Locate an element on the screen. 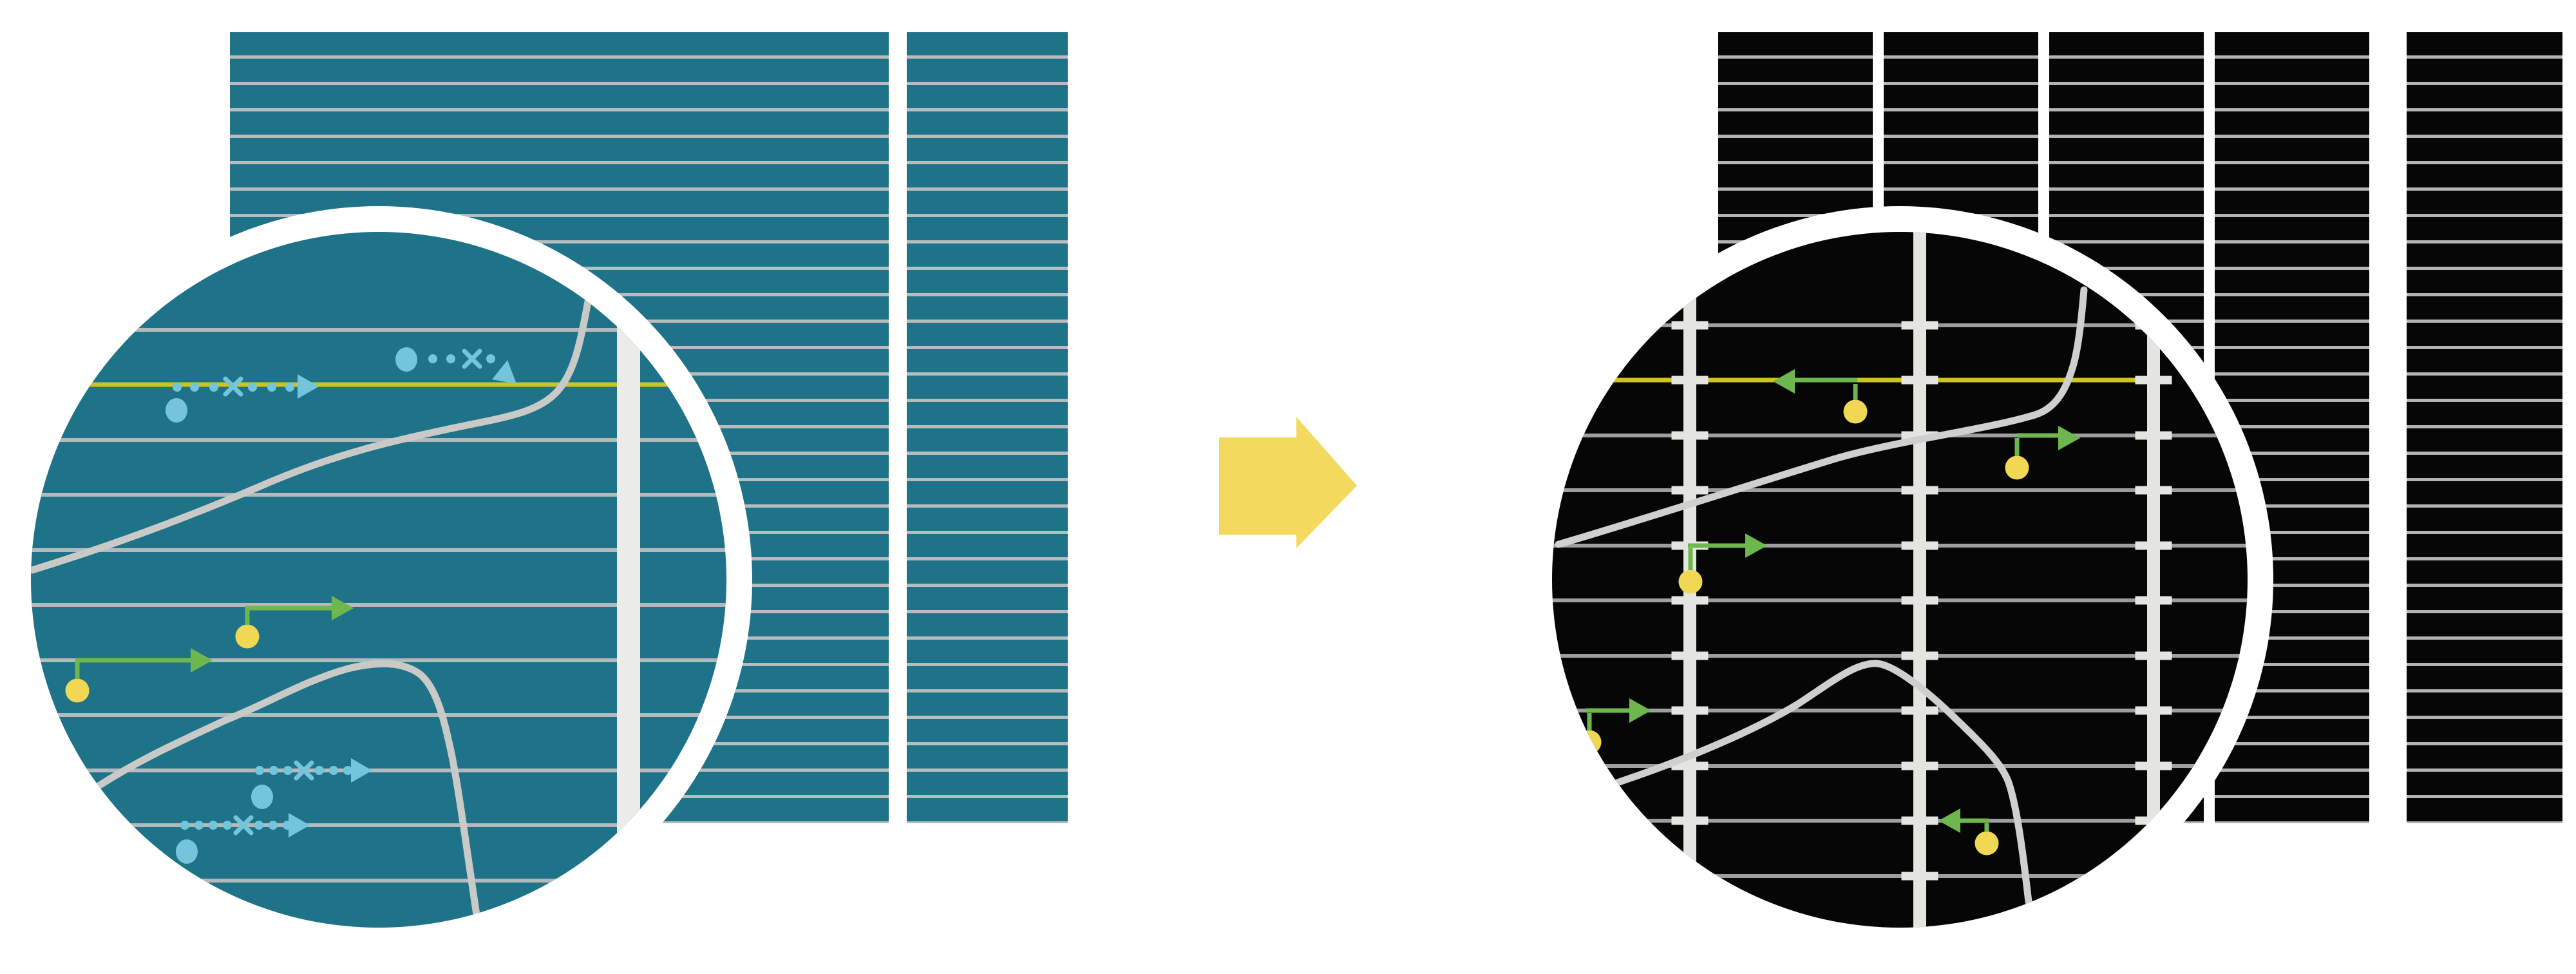 The height and width of the screenshot is (974, 2576). right-cell-strip is located at coordinates (2485, 427).